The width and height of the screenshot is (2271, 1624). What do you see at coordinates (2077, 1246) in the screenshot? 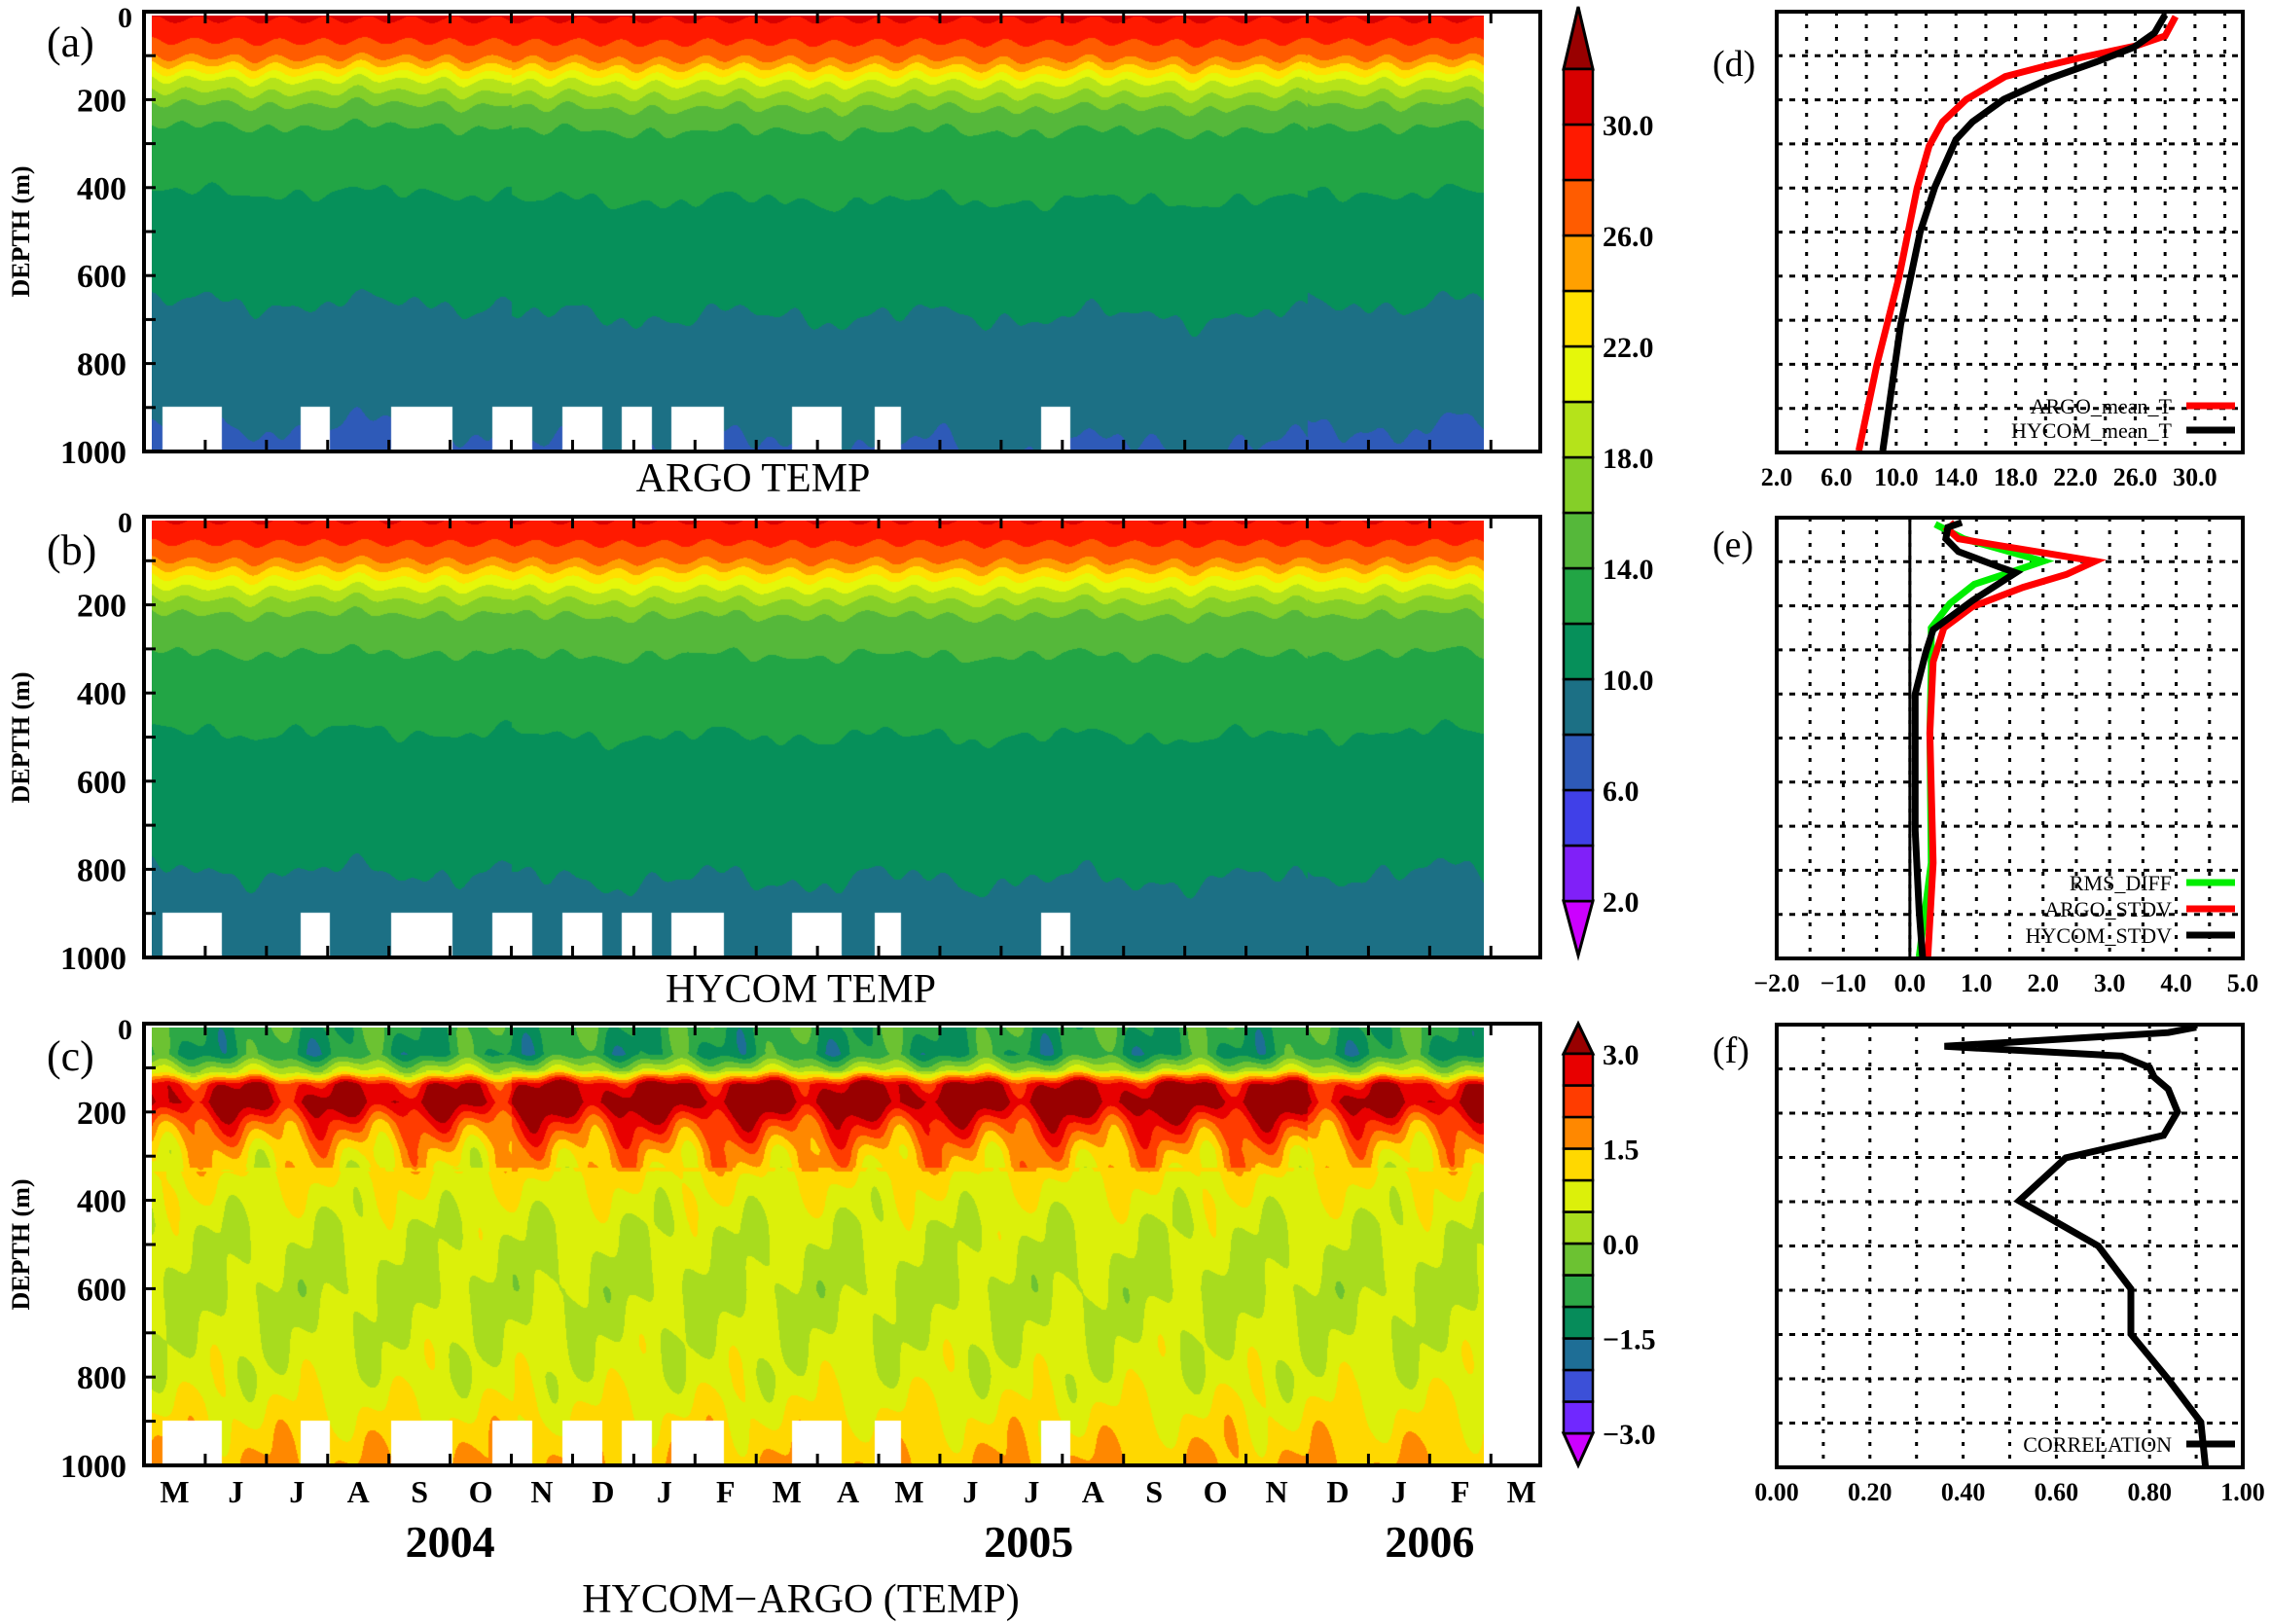
I see `series-line-correlation` at bounding box center [2077, 1246].